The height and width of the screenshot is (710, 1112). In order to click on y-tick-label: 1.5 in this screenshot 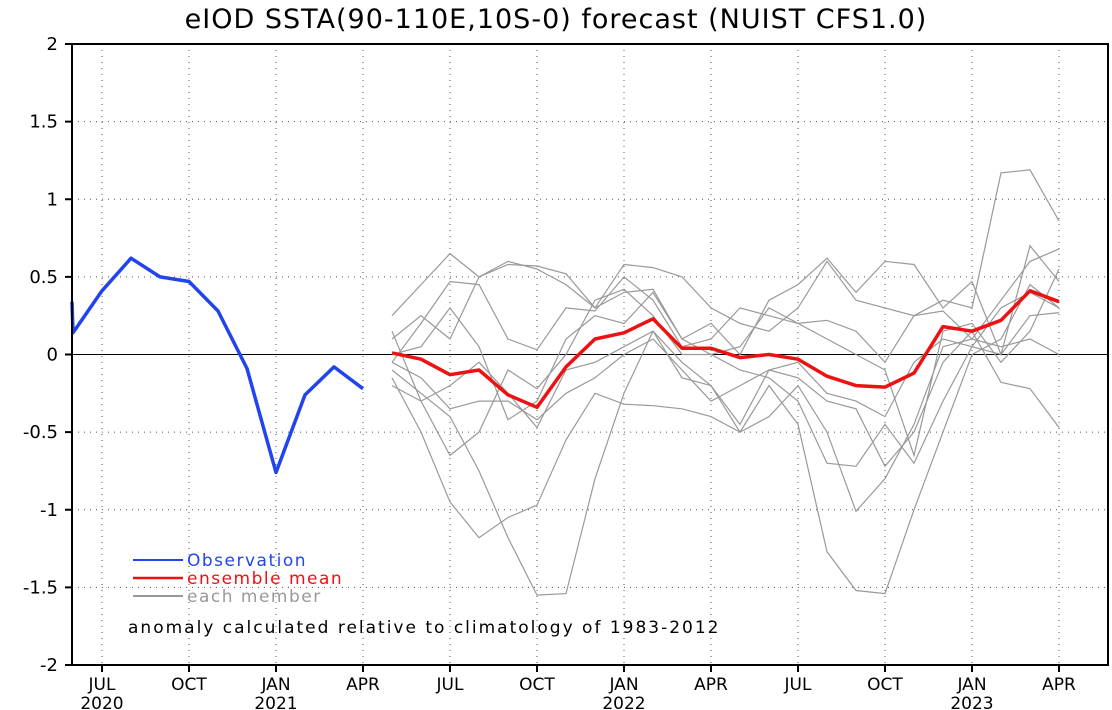, I will do `click(43, 122)`.